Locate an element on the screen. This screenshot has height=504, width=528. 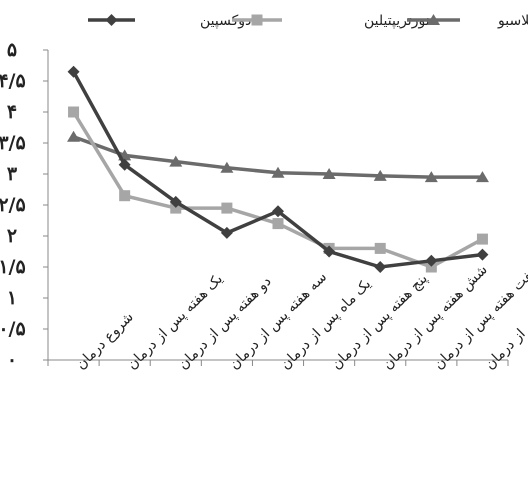
legend-label: نورتریپتیلین is located at coordinates (397, 21).